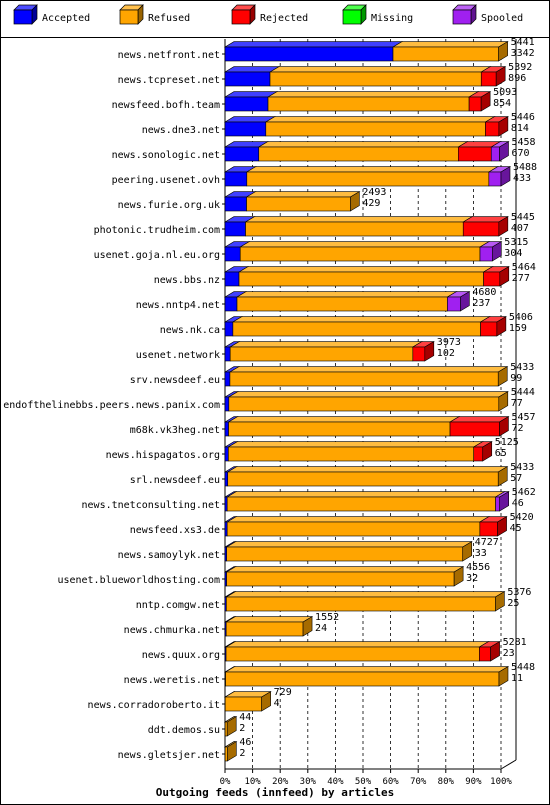  I want to click on x-tick-label: 0%, so click(225, 782).